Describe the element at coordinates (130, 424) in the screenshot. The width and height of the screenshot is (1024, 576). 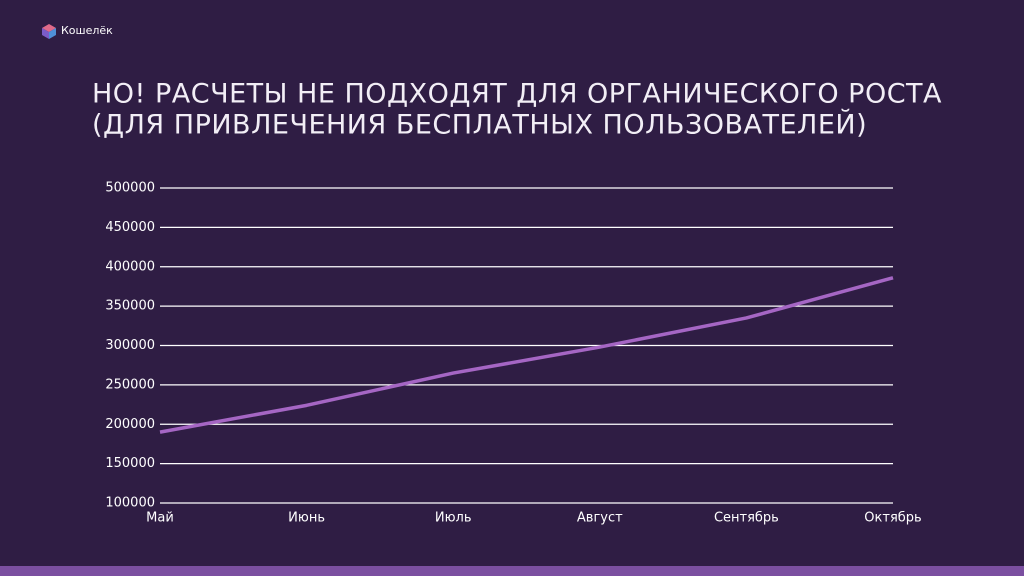
I see `y-tick-label: 200000` at that location.